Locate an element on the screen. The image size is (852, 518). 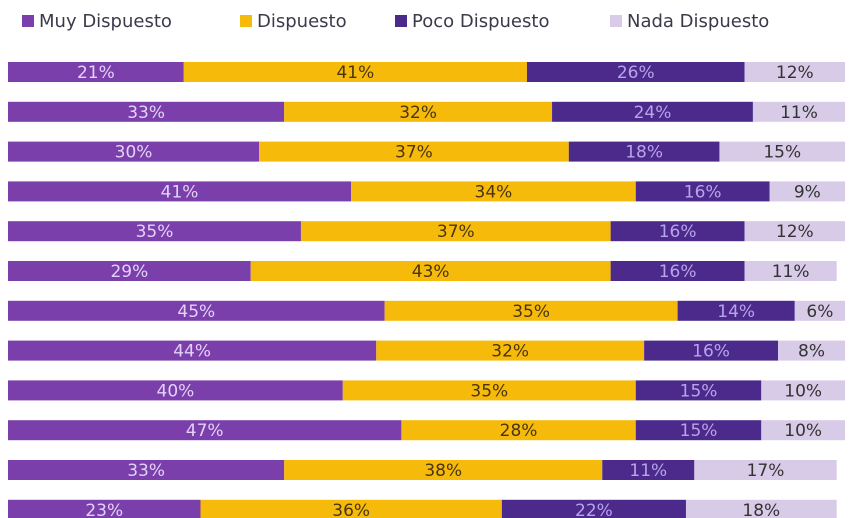
value-label: 38% is located at coordinates (443, 471).